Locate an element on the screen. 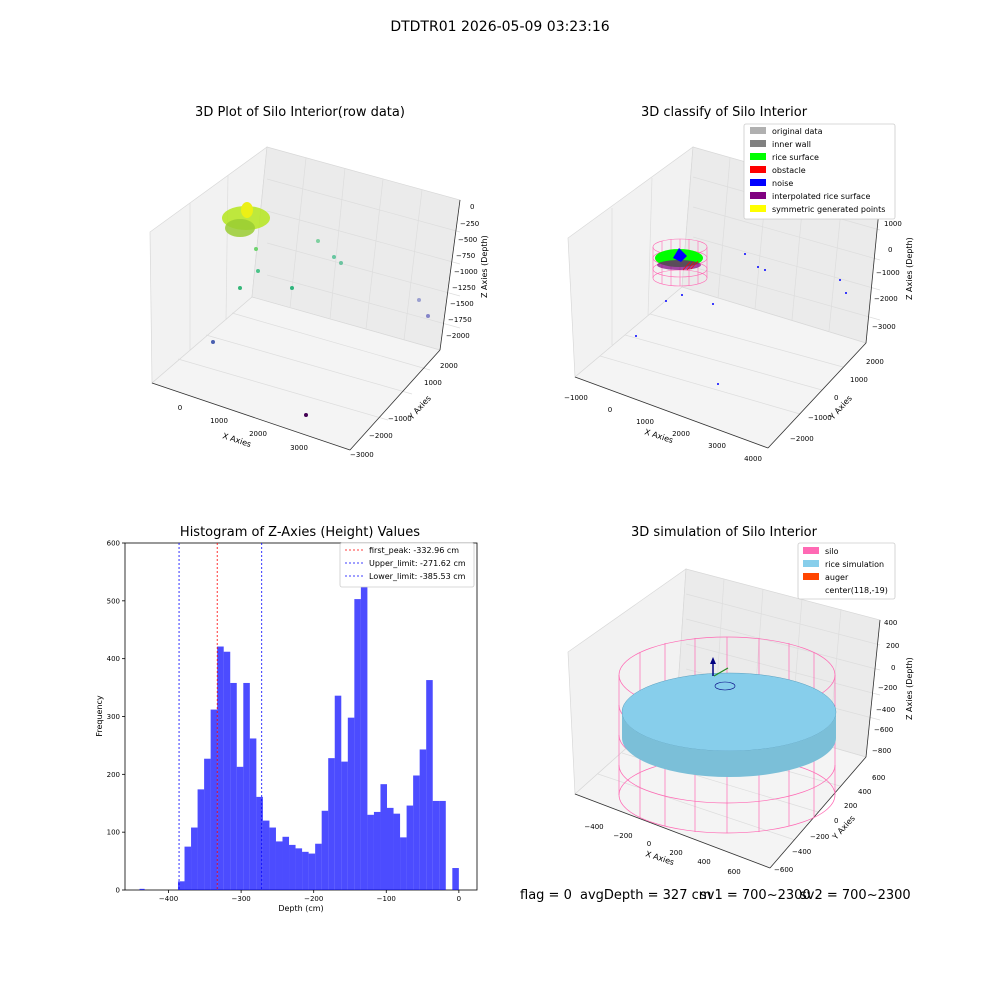 Image resolution: width=1000 pixels, height=1000 pixels. x-tick-label: −400 is located at coordinates (168, 899).